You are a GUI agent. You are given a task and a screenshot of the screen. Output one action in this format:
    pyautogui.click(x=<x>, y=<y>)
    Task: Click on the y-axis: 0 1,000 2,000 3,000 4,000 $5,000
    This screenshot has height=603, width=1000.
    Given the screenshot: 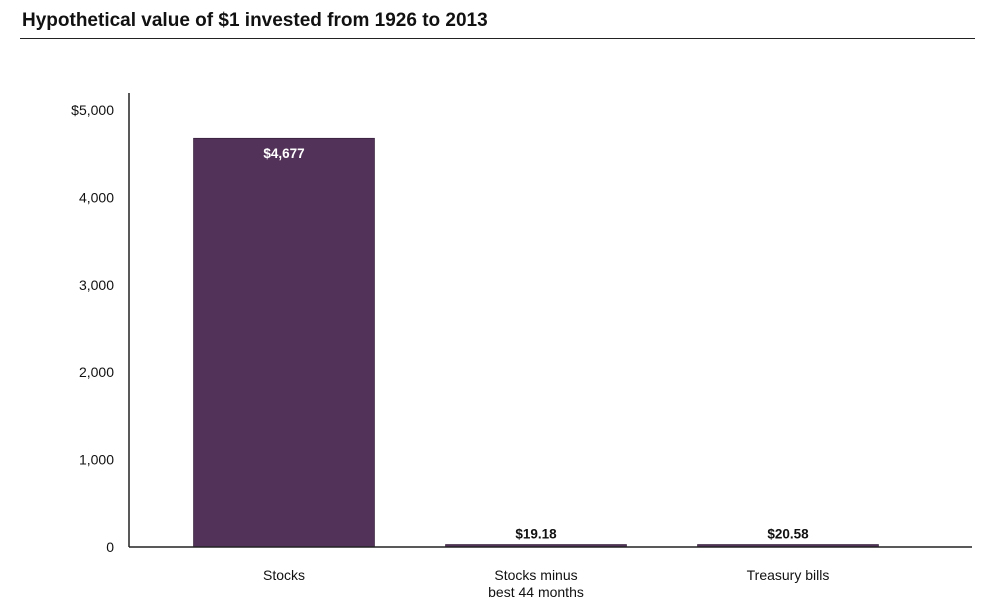 What is the action you would take?
    pyautogui.click(x=100, y=324)
    